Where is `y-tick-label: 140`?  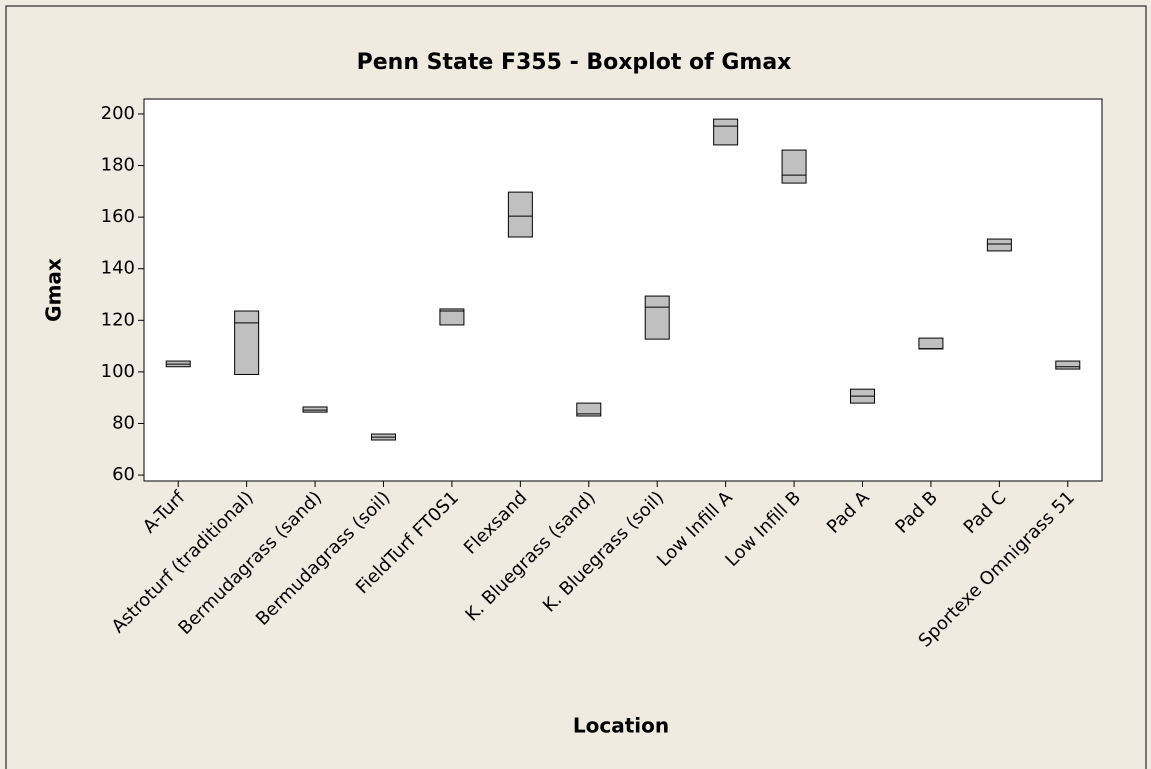
y-tick-label: 140 is located at coordinates (118, 268).